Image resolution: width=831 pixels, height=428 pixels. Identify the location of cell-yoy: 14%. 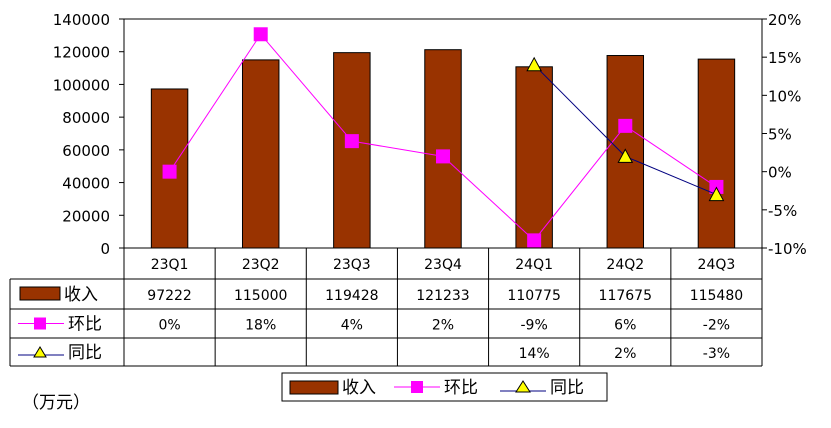
(534, 354).